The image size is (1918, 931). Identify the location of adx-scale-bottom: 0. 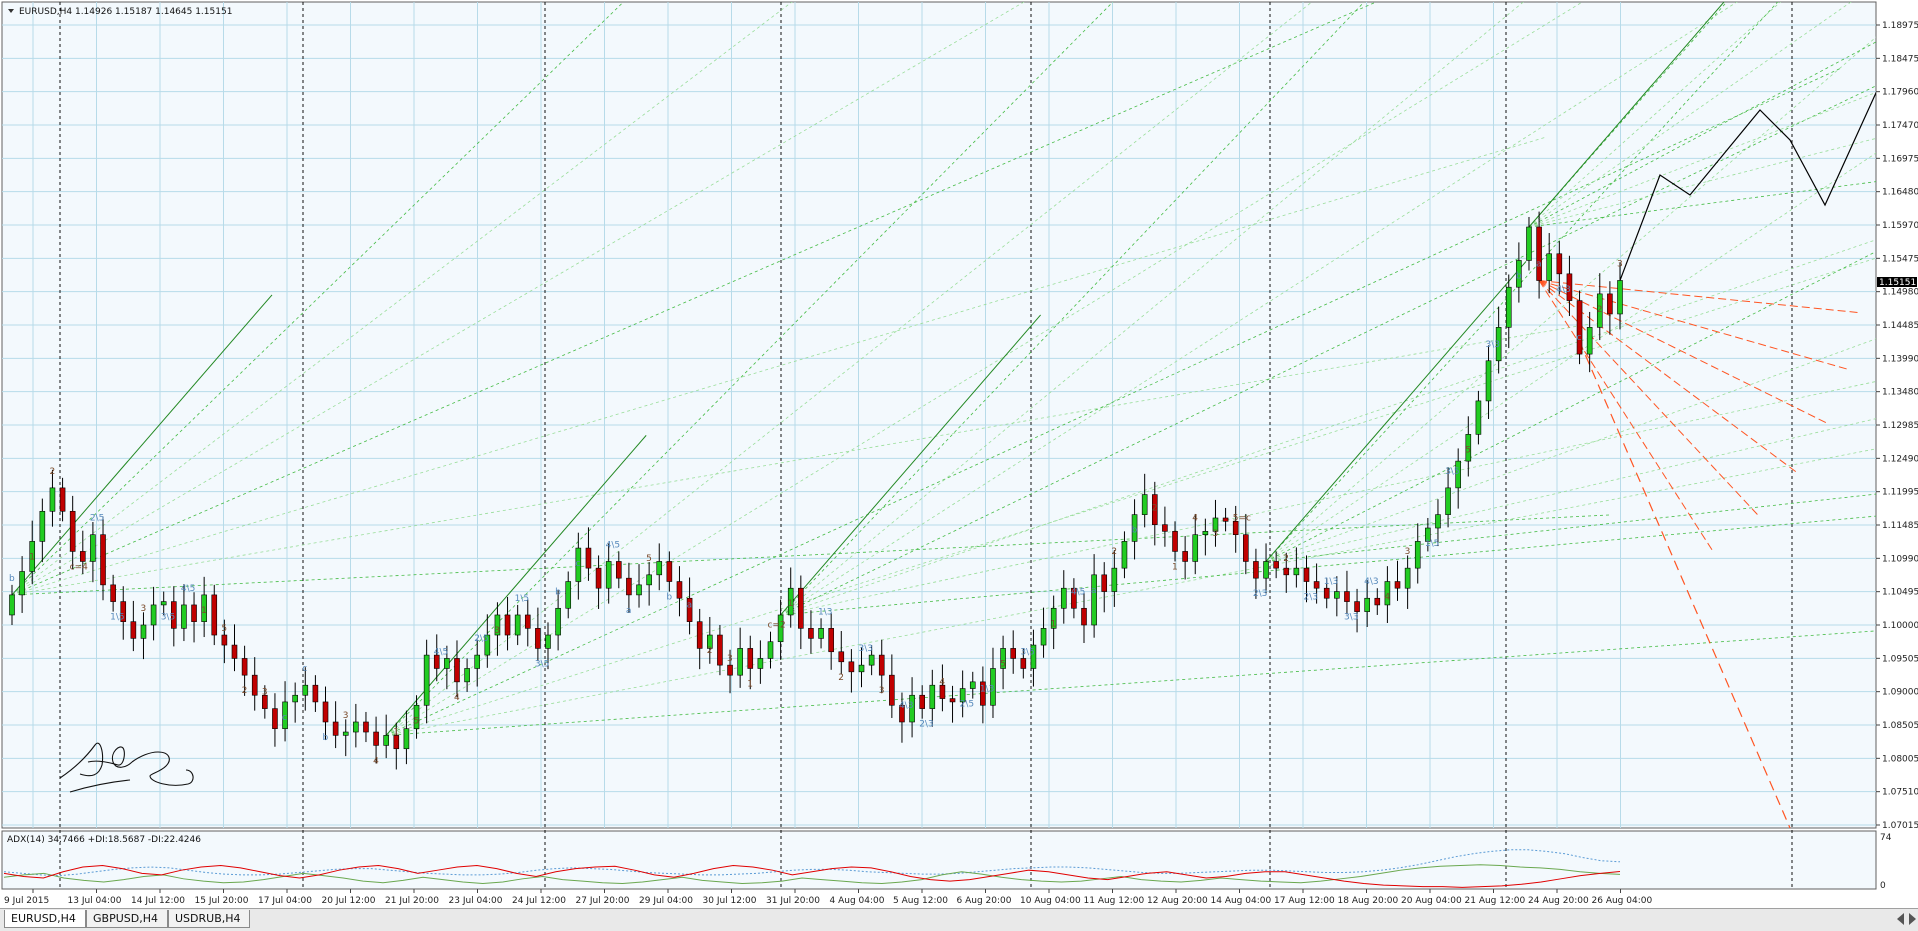
(1883, 886).